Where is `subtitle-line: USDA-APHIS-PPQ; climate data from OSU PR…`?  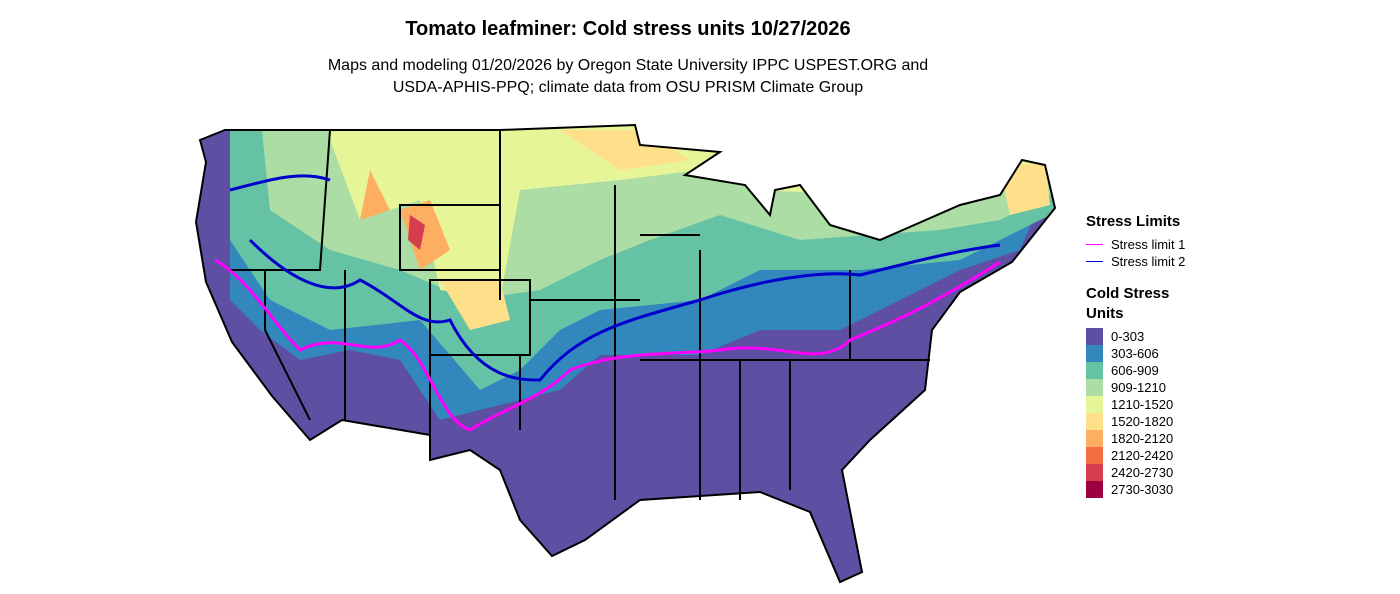 subtitle-line: USDA-APHIS-PPQ; climate data from OSU PR… is located at coordinates (628, 87).